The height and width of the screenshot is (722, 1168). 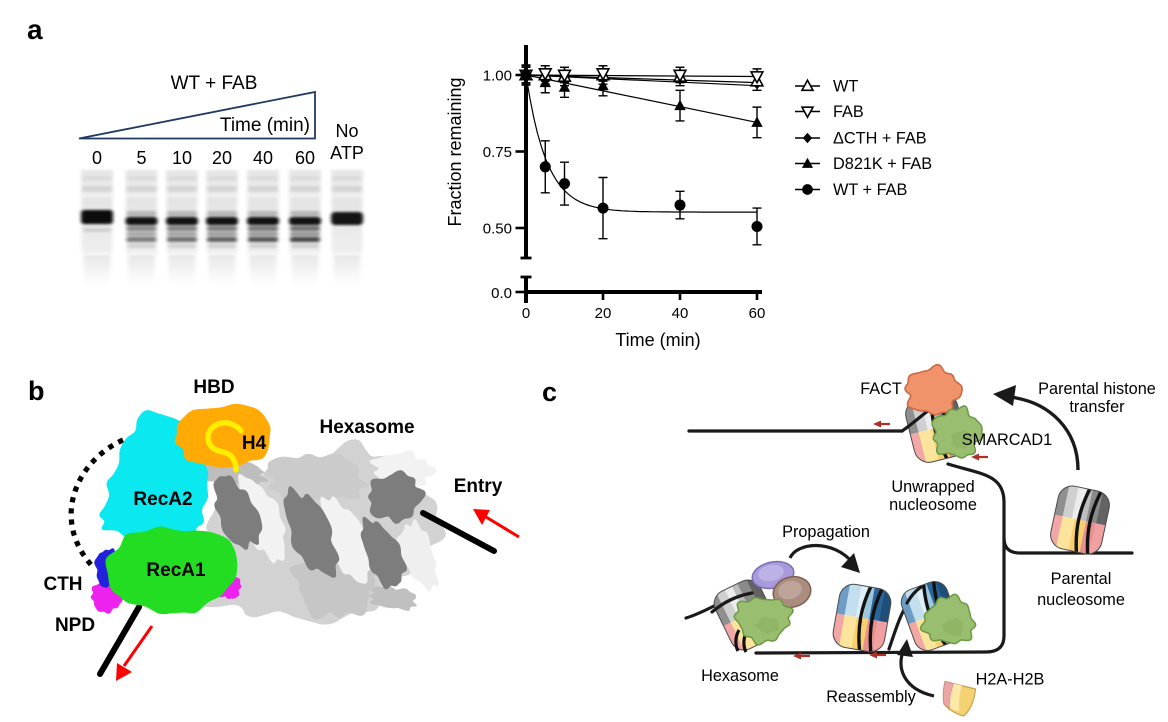 I want to click on svg-text: D821K + FAB, so click(x=882, y=164).